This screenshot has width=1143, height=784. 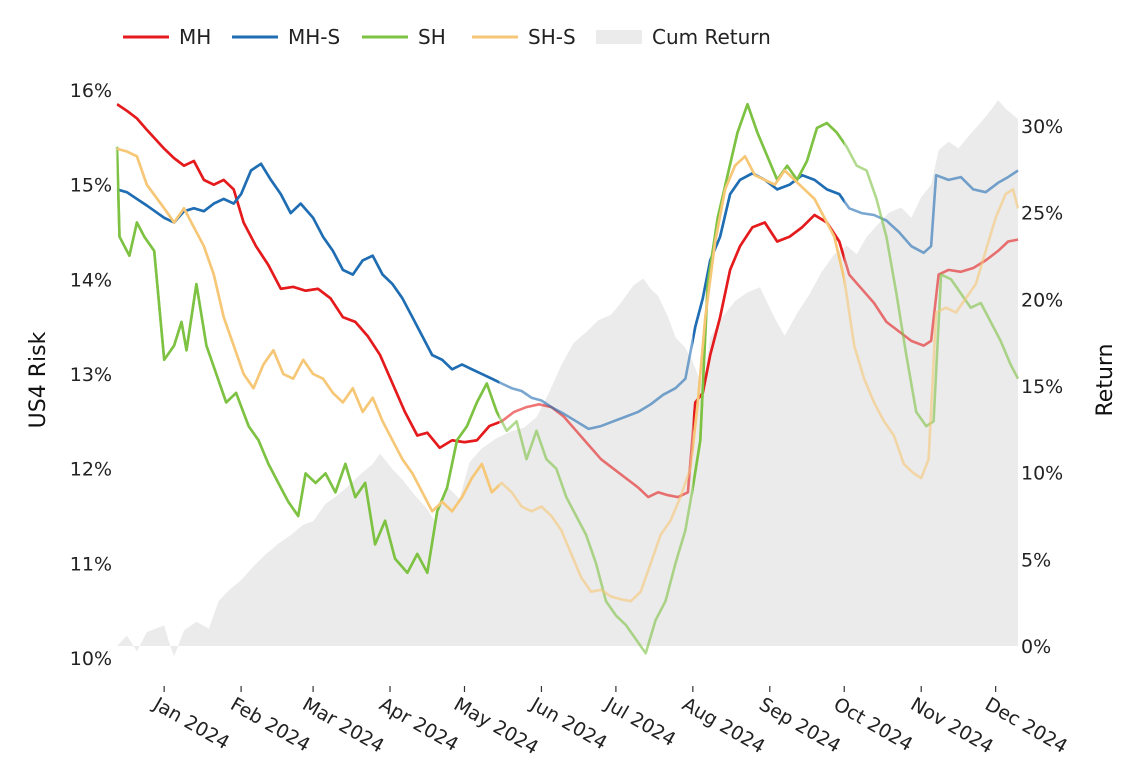 What do you see at coordinates (1042, 474) in the screenshot?
I see `y2-tick-label: 10%` at bounding box center [1042, 474].